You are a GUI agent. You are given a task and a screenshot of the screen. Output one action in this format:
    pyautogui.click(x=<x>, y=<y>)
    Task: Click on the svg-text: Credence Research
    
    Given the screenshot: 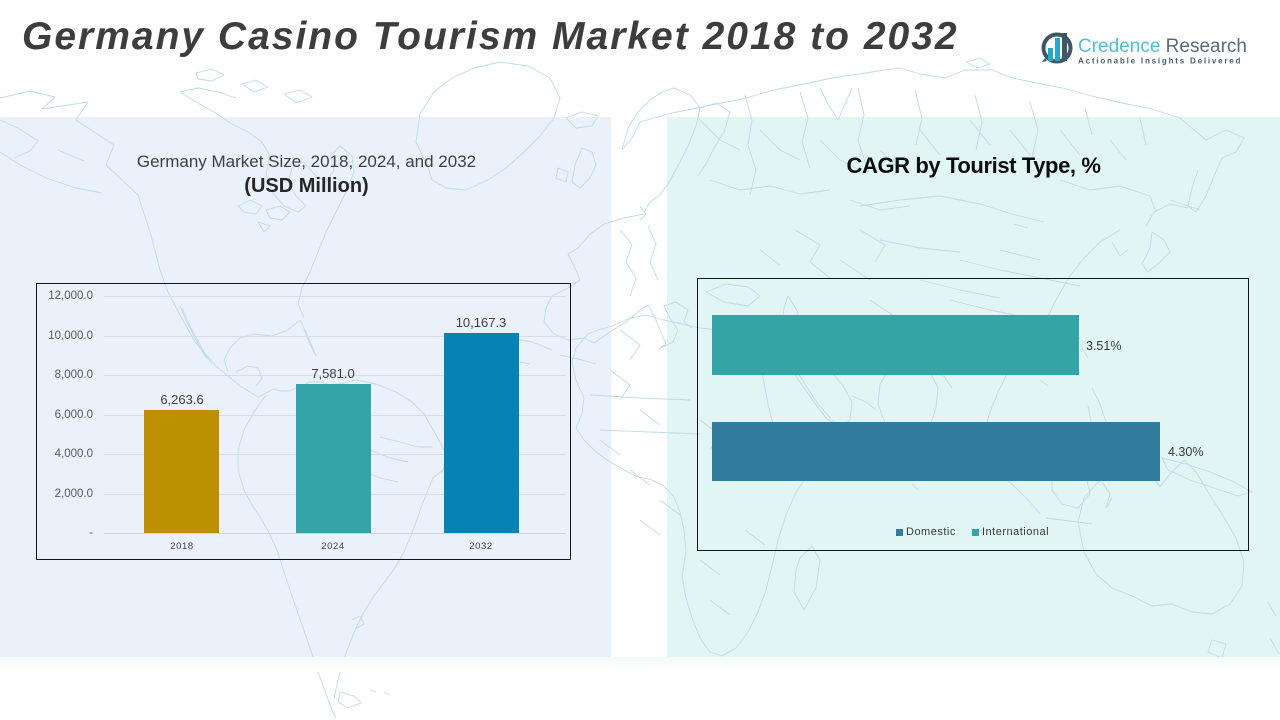 What is the action you would take?
    pyautogui.click(x=1162, y=46)
    